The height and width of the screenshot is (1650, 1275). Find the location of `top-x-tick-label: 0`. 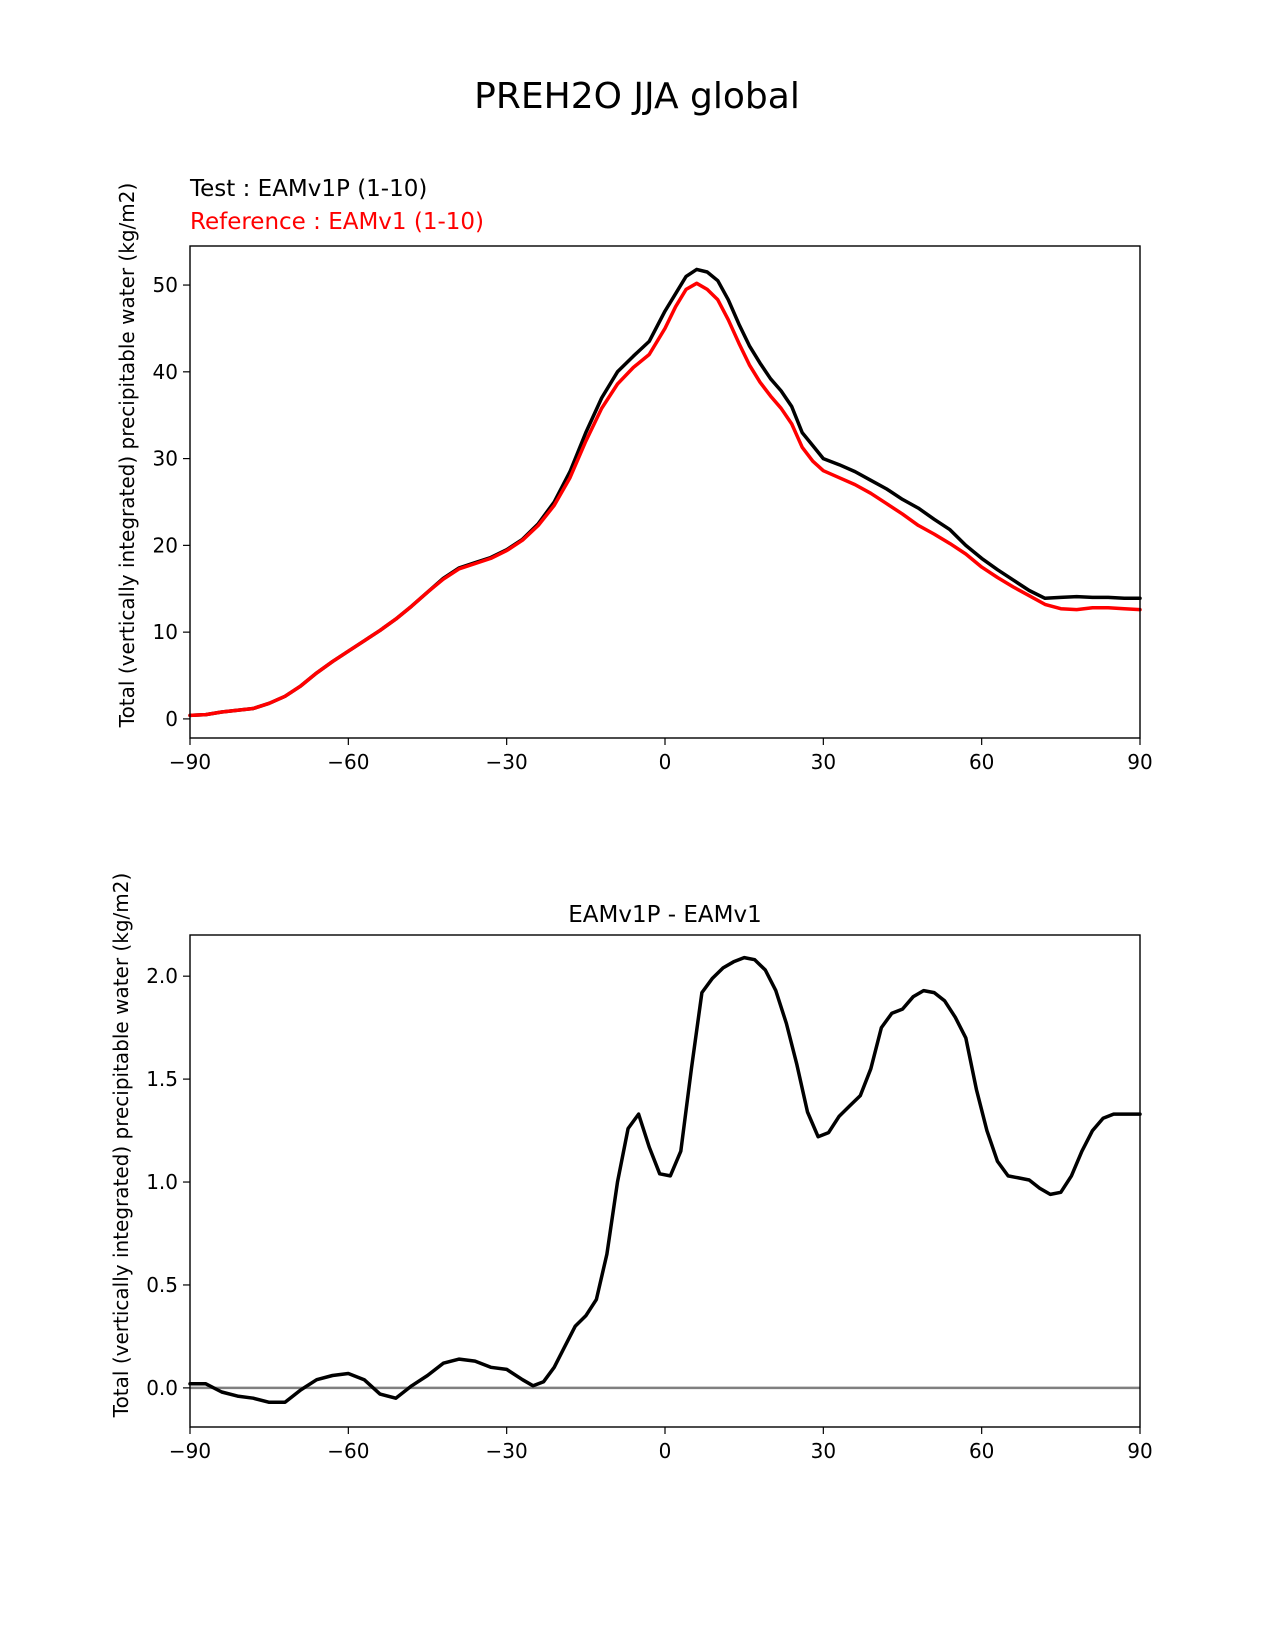

top-x-tick-label: 0 is located at coordinates (665, 762).